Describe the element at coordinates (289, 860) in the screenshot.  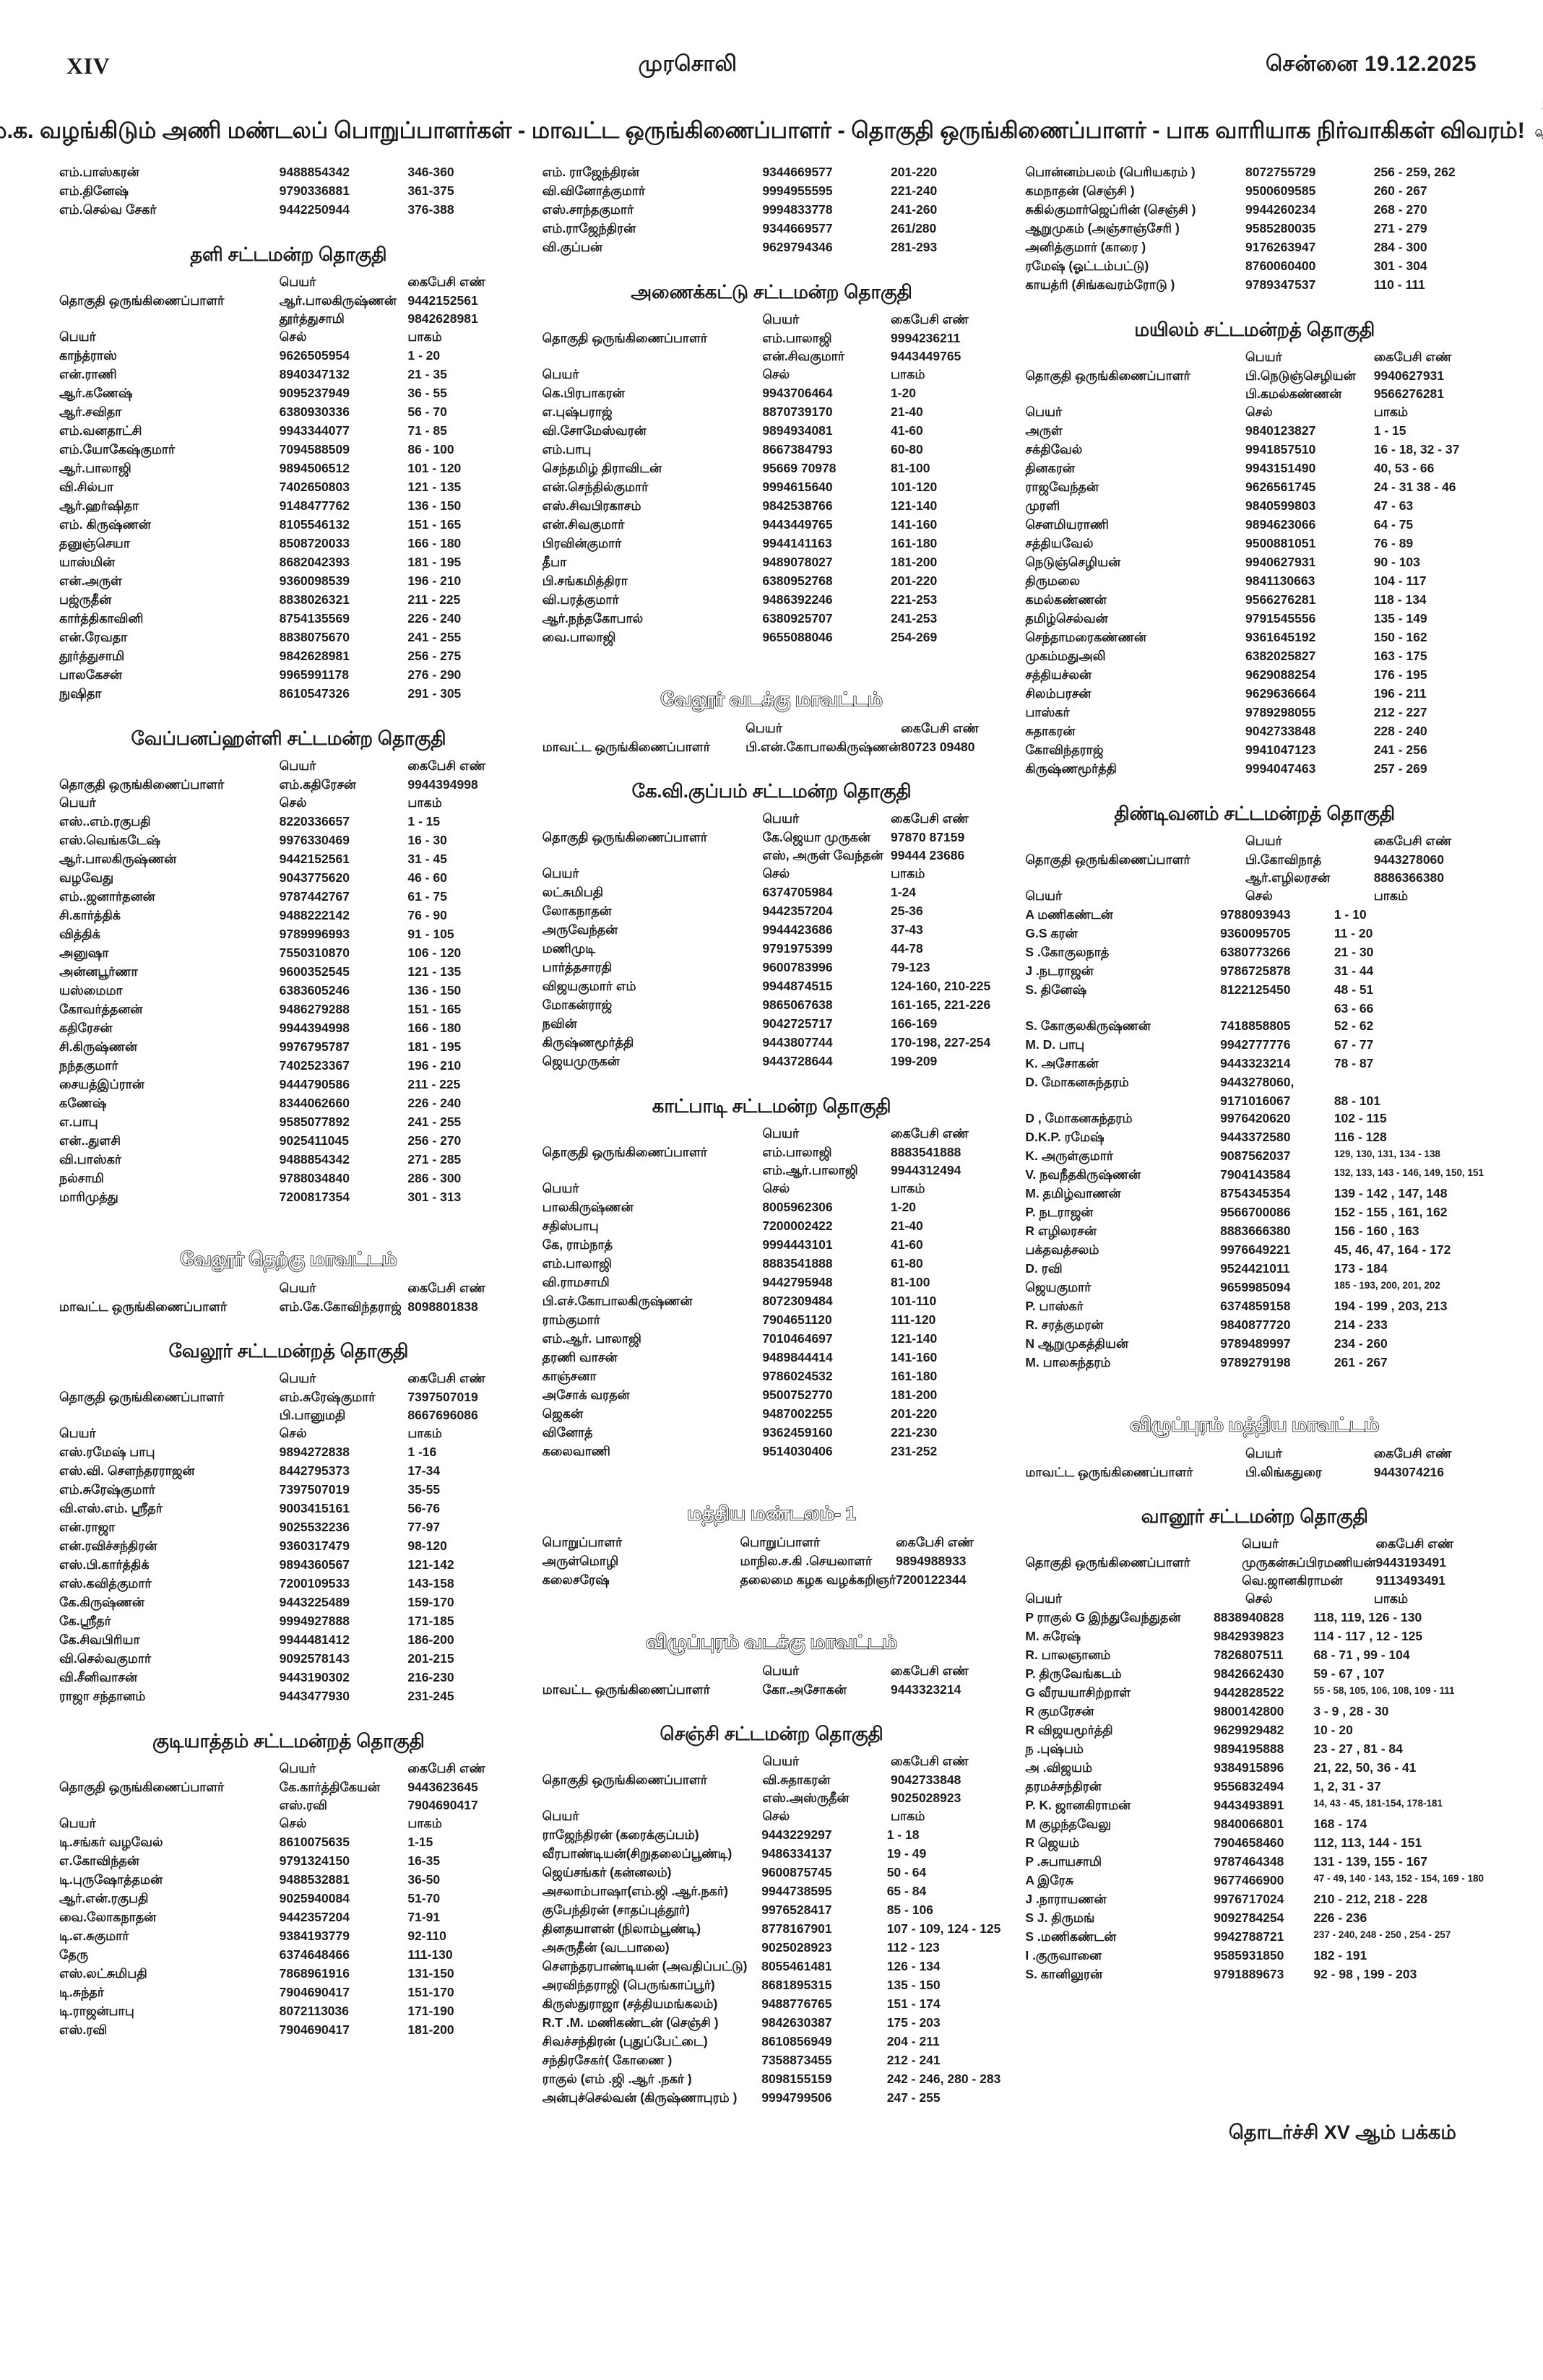
I see `table-row: ஆர்.பாலகிருஷ்ணன் 9442152561 31 - 45` at that location.